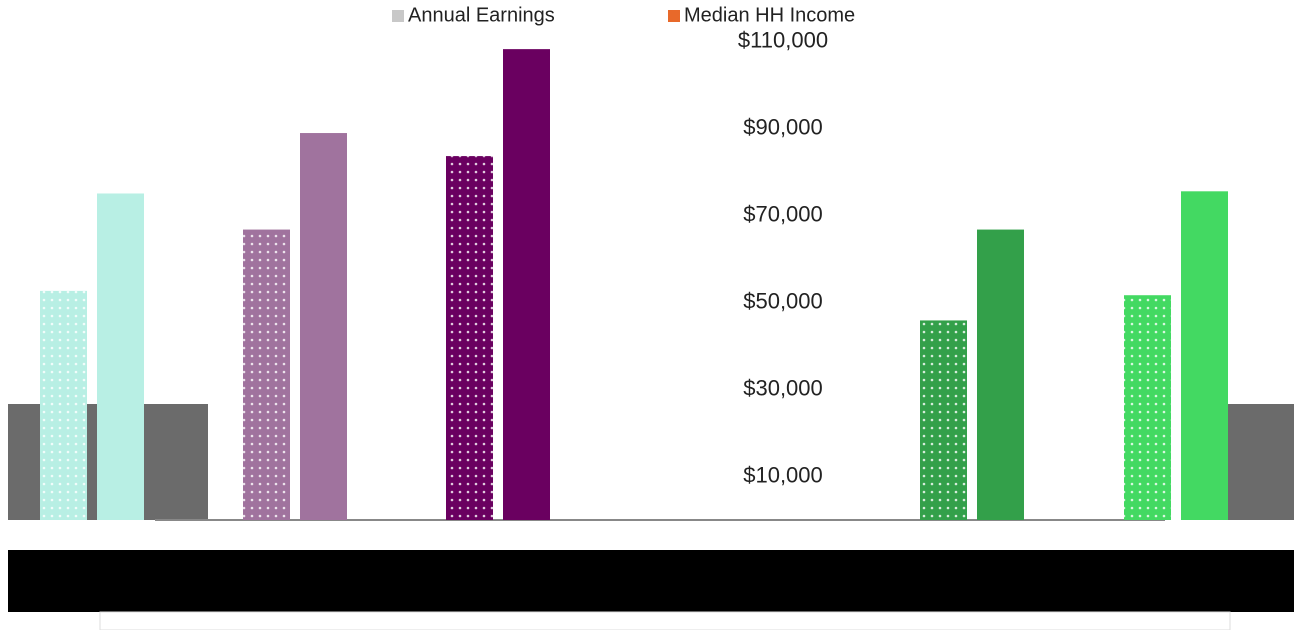 The image size is (1294, 630). Describe the element at coordinates (783, 300) in the screenshot. I see `y-tick-label: $50,000` at that location.